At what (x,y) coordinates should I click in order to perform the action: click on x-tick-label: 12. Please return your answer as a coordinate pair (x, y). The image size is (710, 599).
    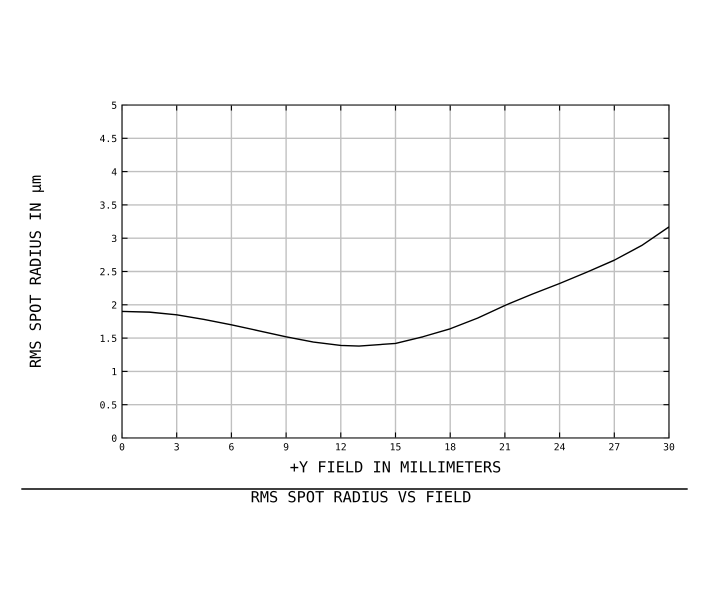
    Looking at the image, I should click on (341, 446).